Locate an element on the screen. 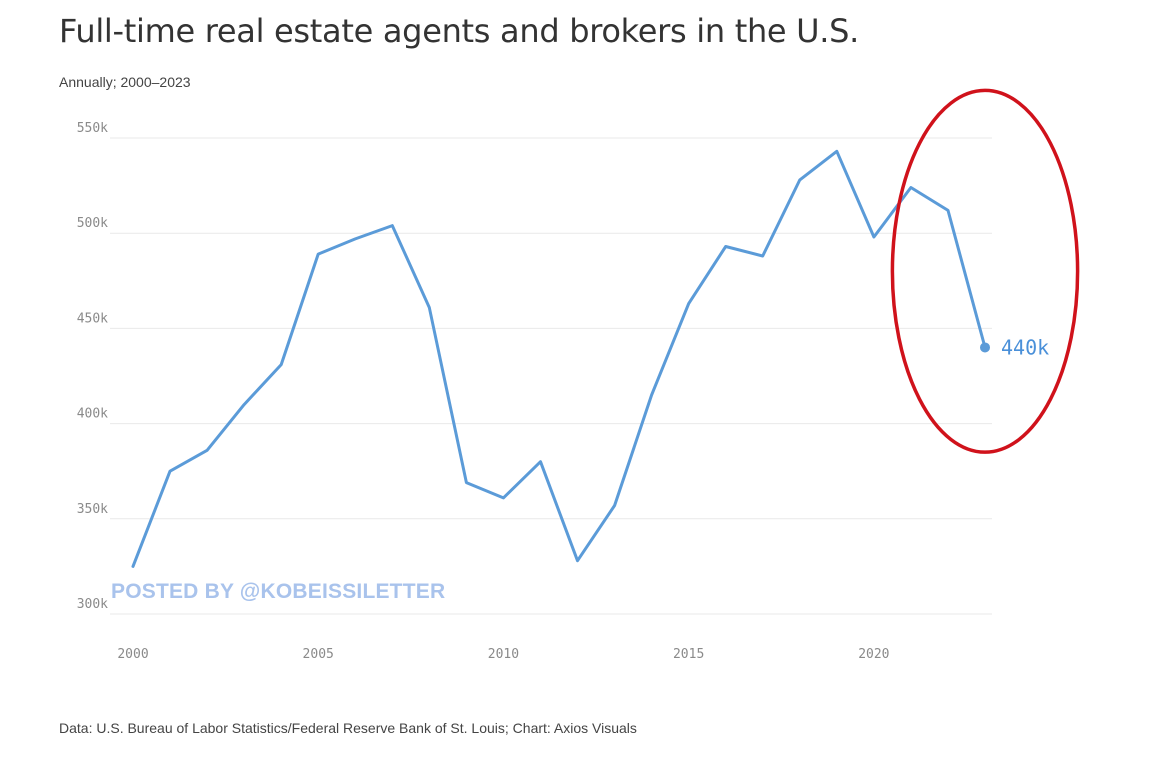 Image resolution: width=1170 pixels, height=765 pixels. y-axis-tick-labels: 550k 500k 450k 400k 350k 300k is located at coordinates (92, 366).